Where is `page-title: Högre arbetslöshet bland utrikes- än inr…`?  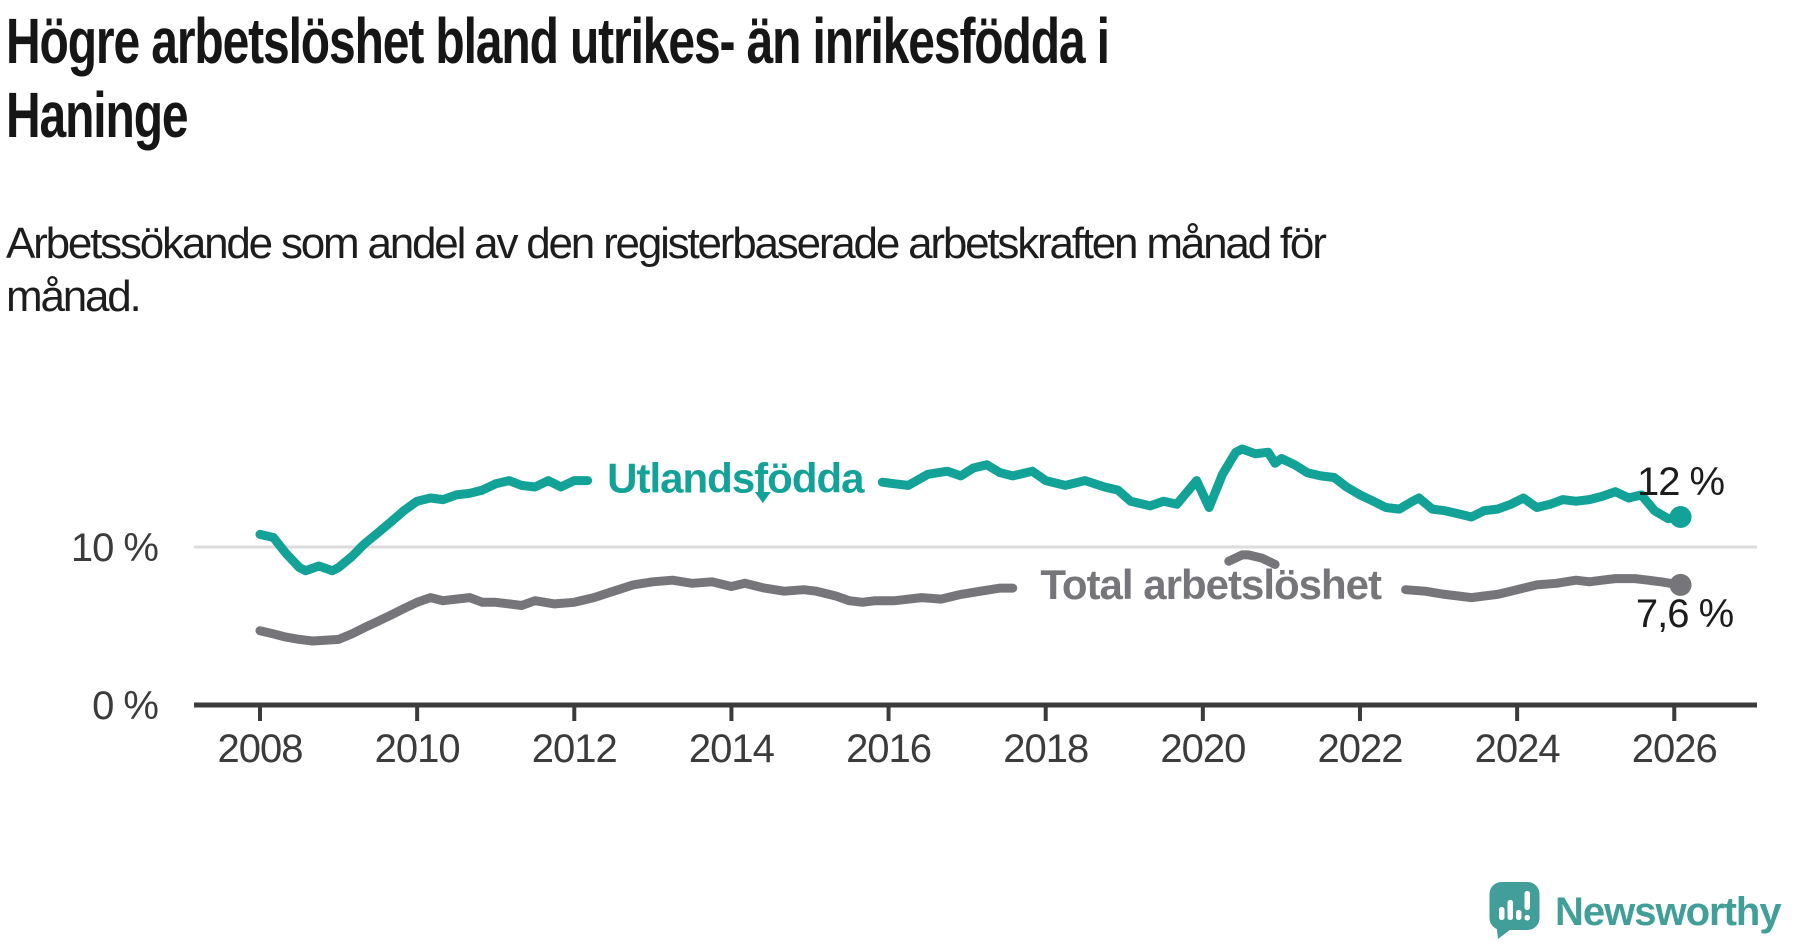
page-title: Högre arbetslöshet bland utrikes- än inr… is located at coordinates (558, 78).